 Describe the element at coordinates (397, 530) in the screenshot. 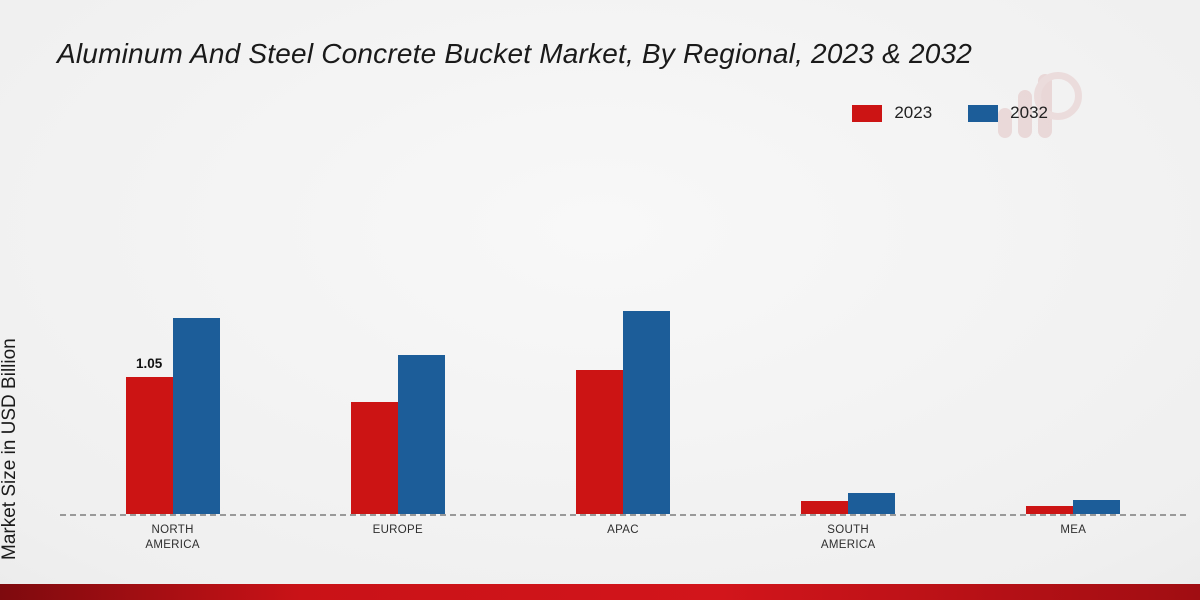

I see `category-label: EUROPE` at that location.